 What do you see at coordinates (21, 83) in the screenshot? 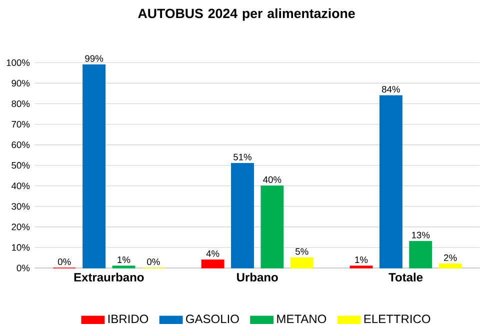
I see `y-tick-label: 90%` at bounding box center [21, 83].